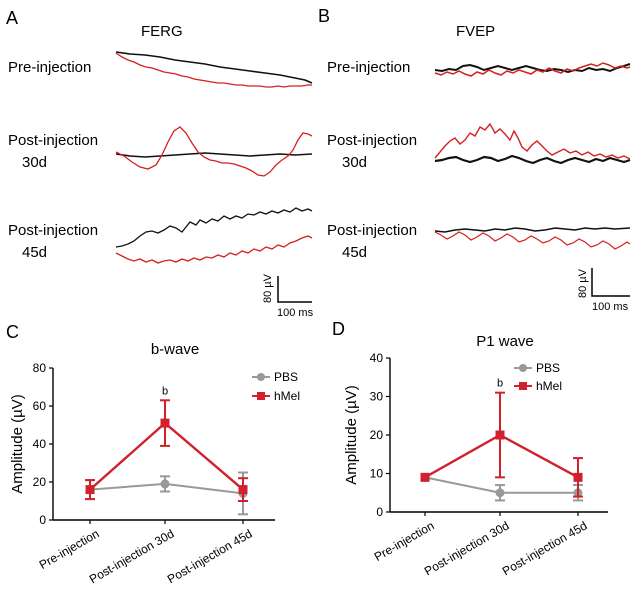 The width and height of the screenshot is (638, 601). I want to click on b-wave-title: b-wave, so click(175, 349).